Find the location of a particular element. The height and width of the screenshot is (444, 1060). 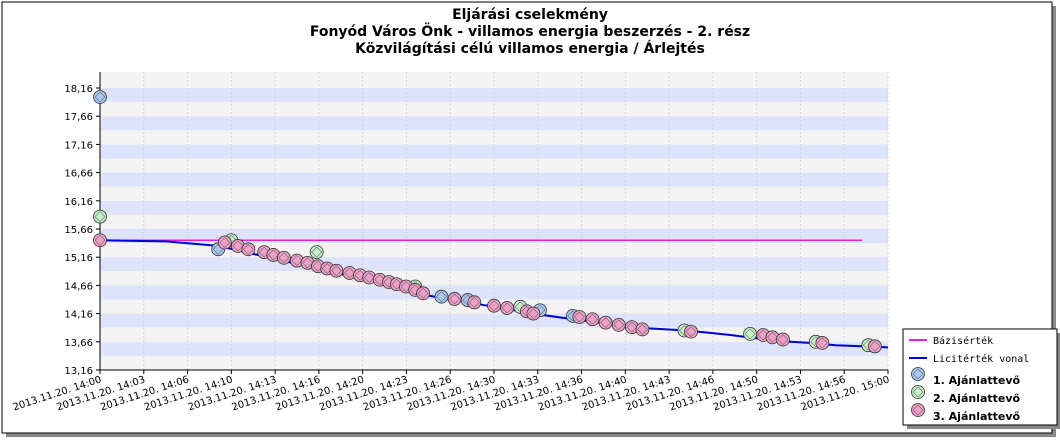

y-tick-label: 15,66 is located at coordinates (78, 230).